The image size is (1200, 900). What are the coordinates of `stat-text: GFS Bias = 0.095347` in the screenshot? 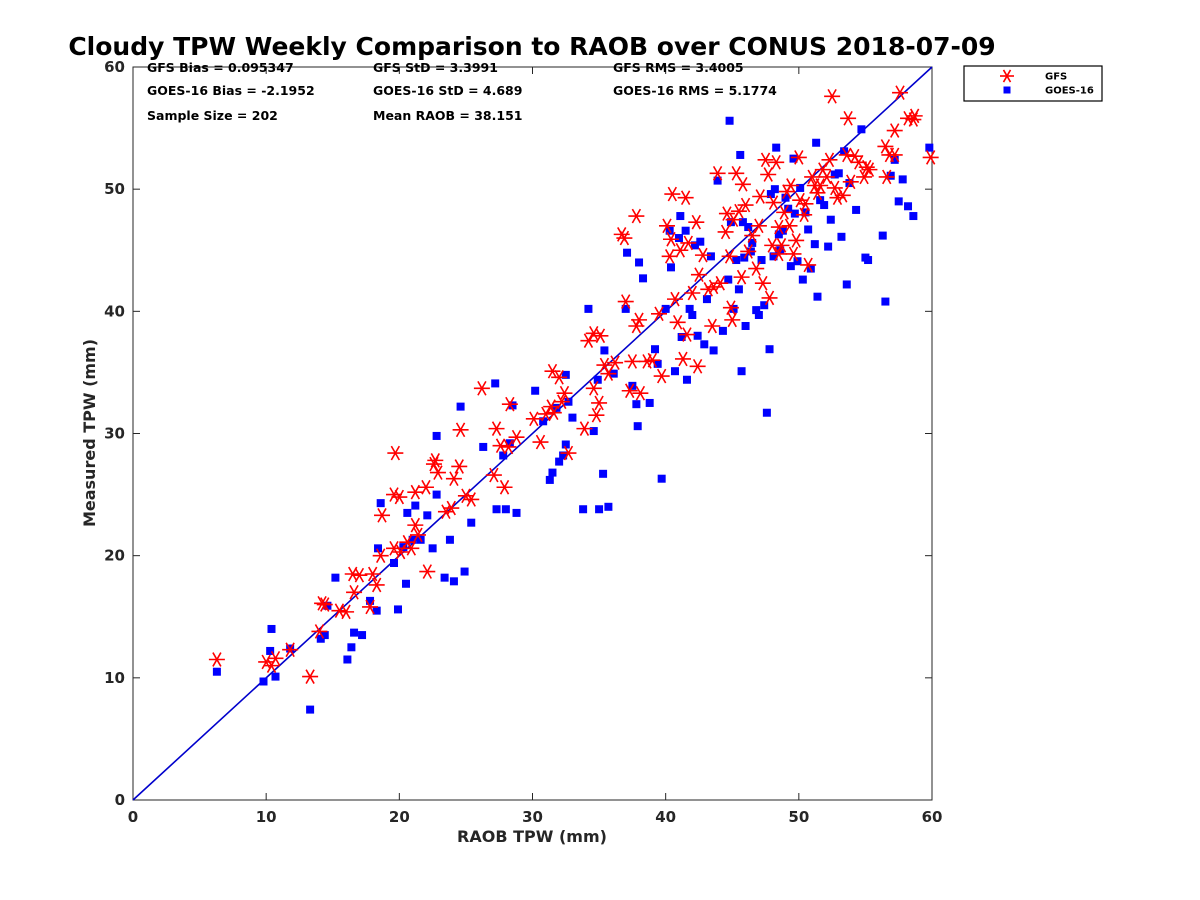 It's located at (220, 67).